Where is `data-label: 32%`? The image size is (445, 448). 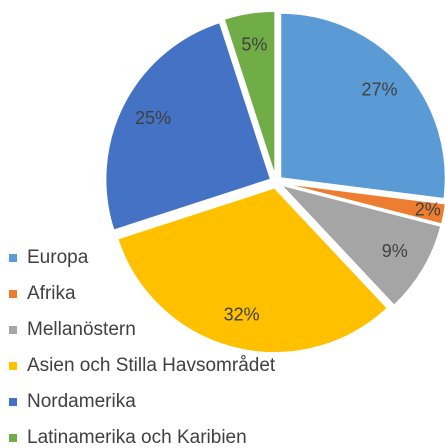
data-label: 32% is located at coordinates (242, 314).